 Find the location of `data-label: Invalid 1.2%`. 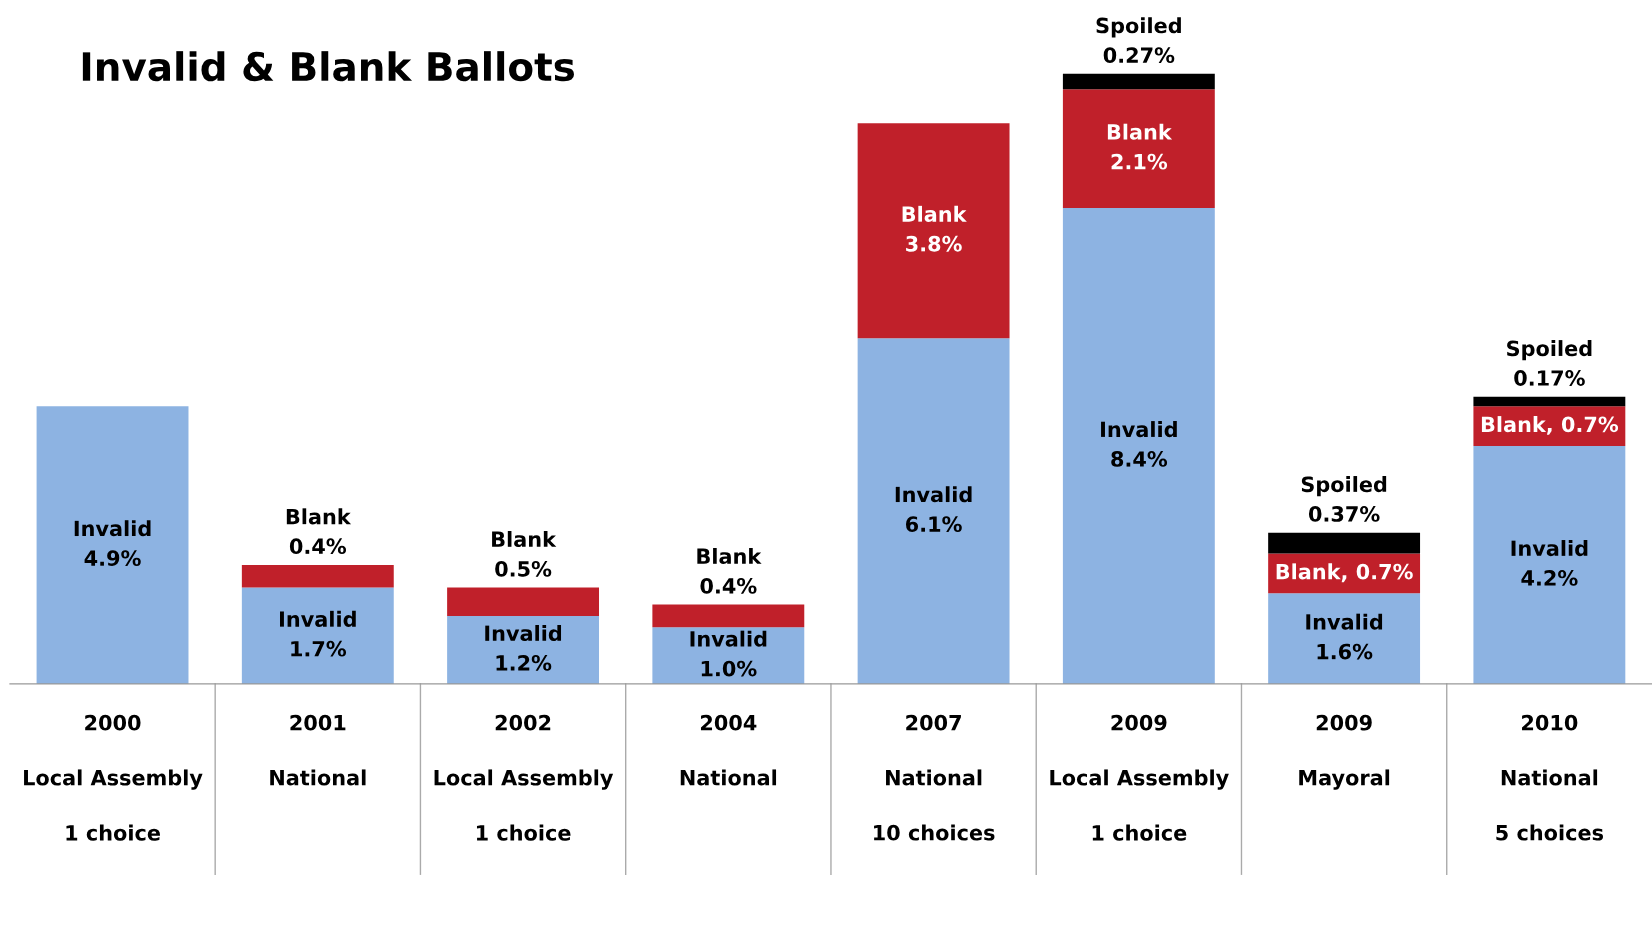

data-label: Invalid 1.2% is located at coordinates (523, 647).